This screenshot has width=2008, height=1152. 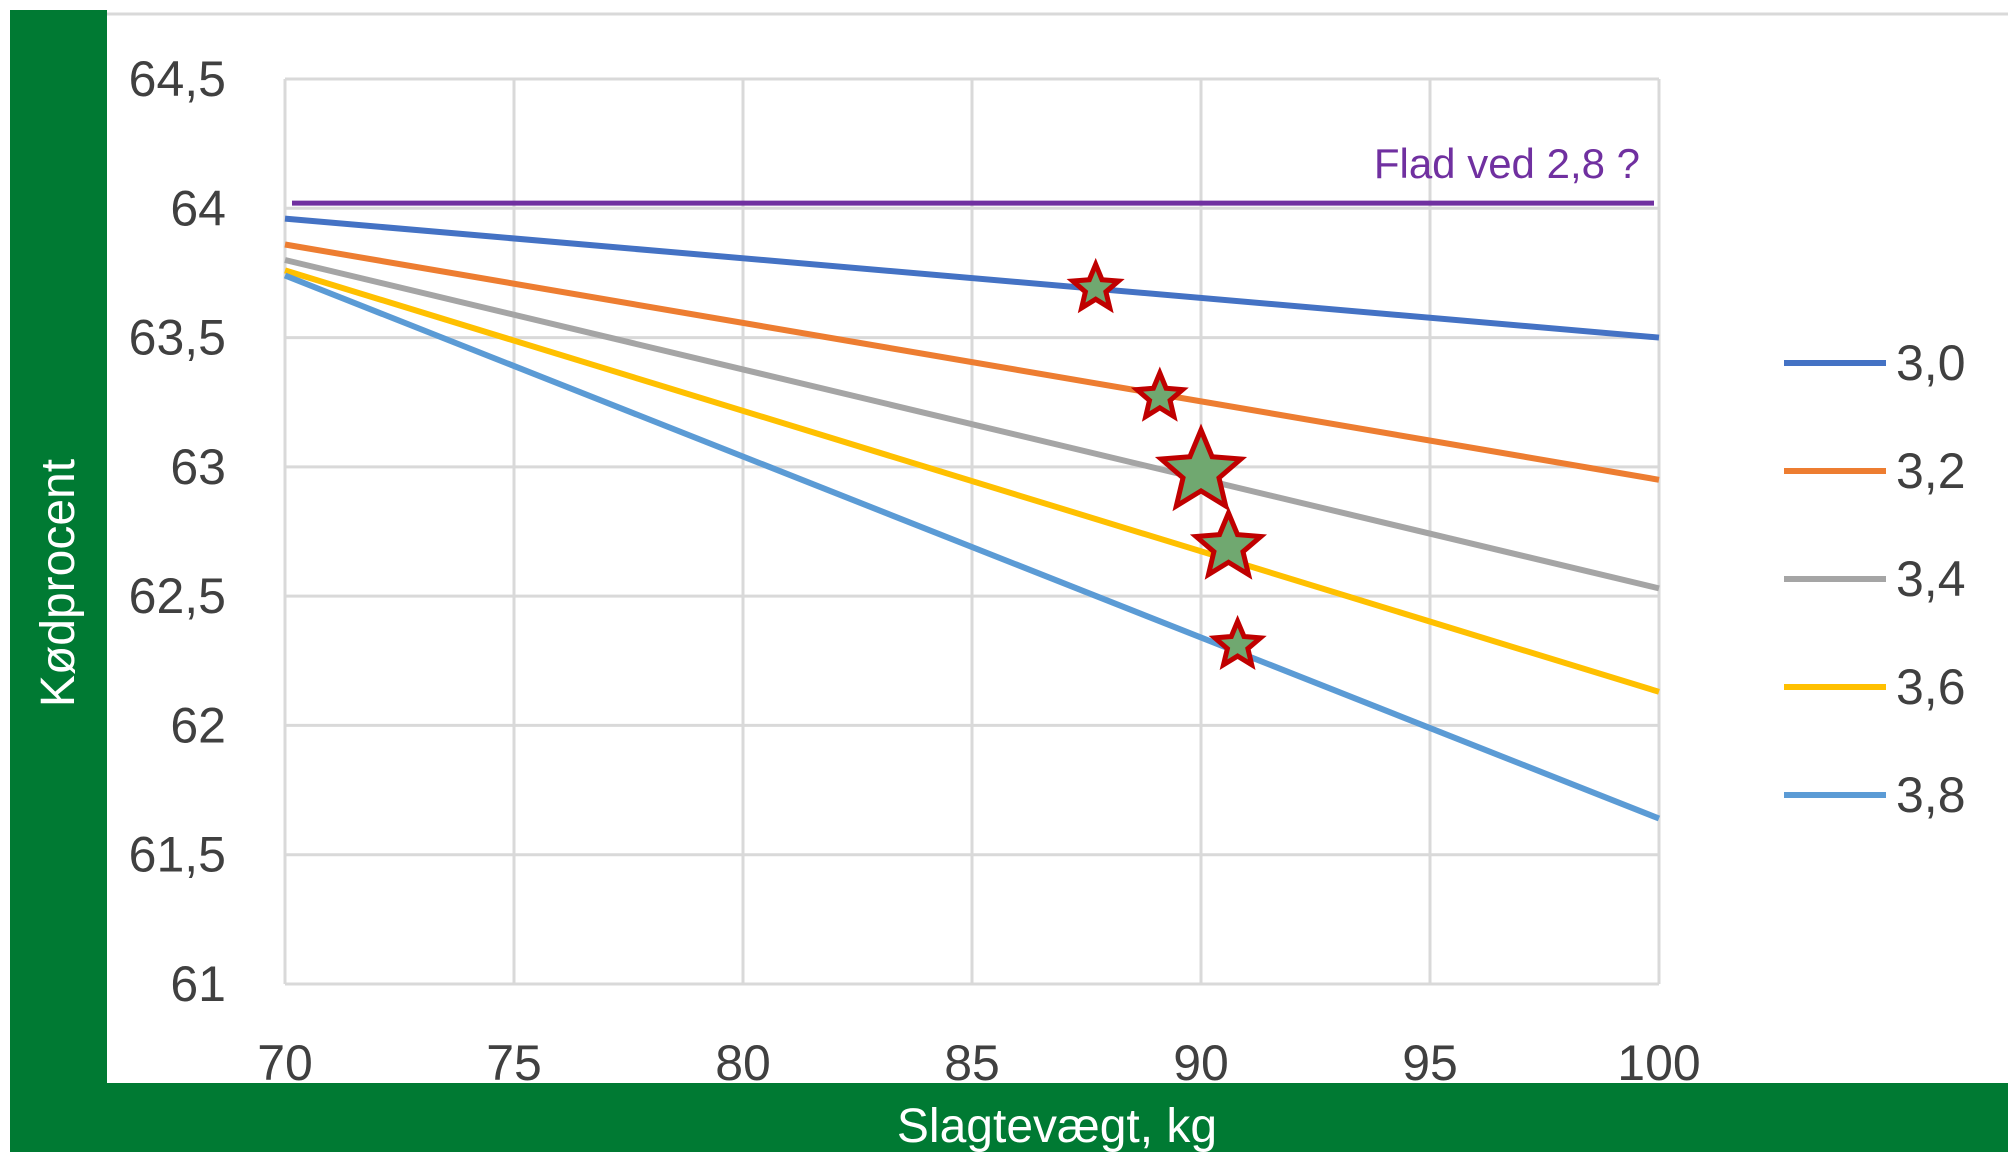 I want to click on x-tick-2: 80, so click(x=743, y=1063).